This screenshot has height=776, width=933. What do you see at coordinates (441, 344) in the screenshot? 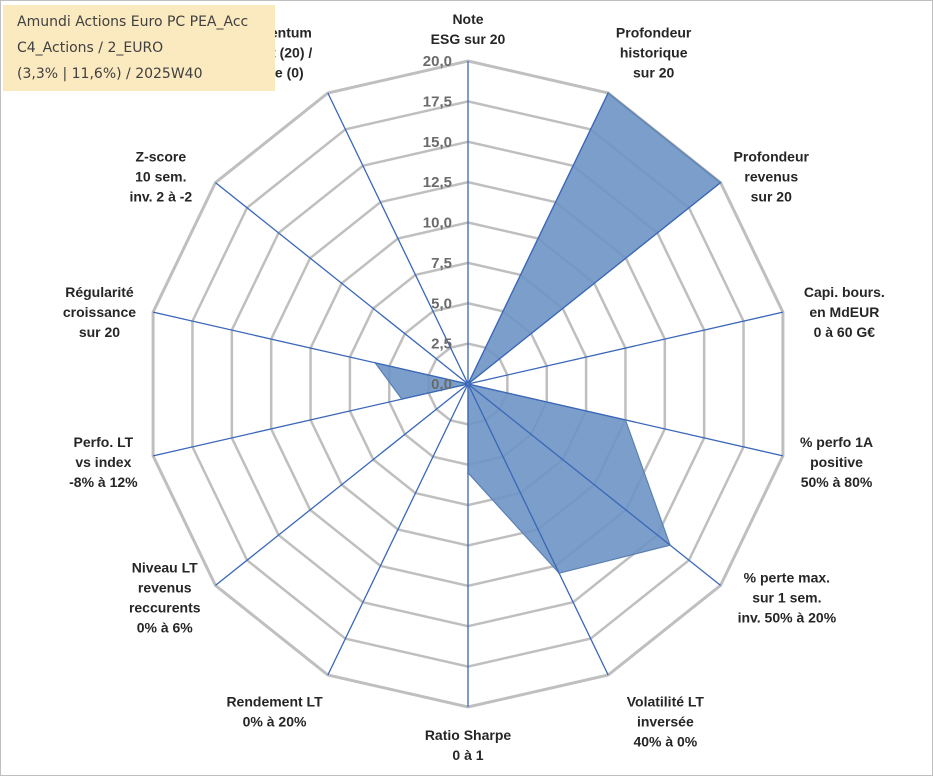
I see `tick-label-1: 2,5` at bounding box center [441, 344].